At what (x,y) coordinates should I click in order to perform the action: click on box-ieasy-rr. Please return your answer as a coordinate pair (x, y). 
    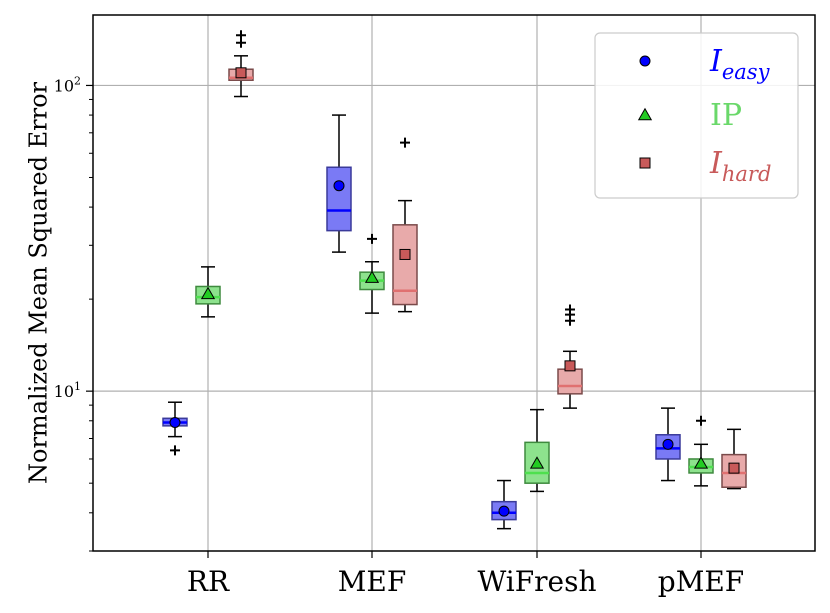
    Looking at the image, I should click on (175, 428).